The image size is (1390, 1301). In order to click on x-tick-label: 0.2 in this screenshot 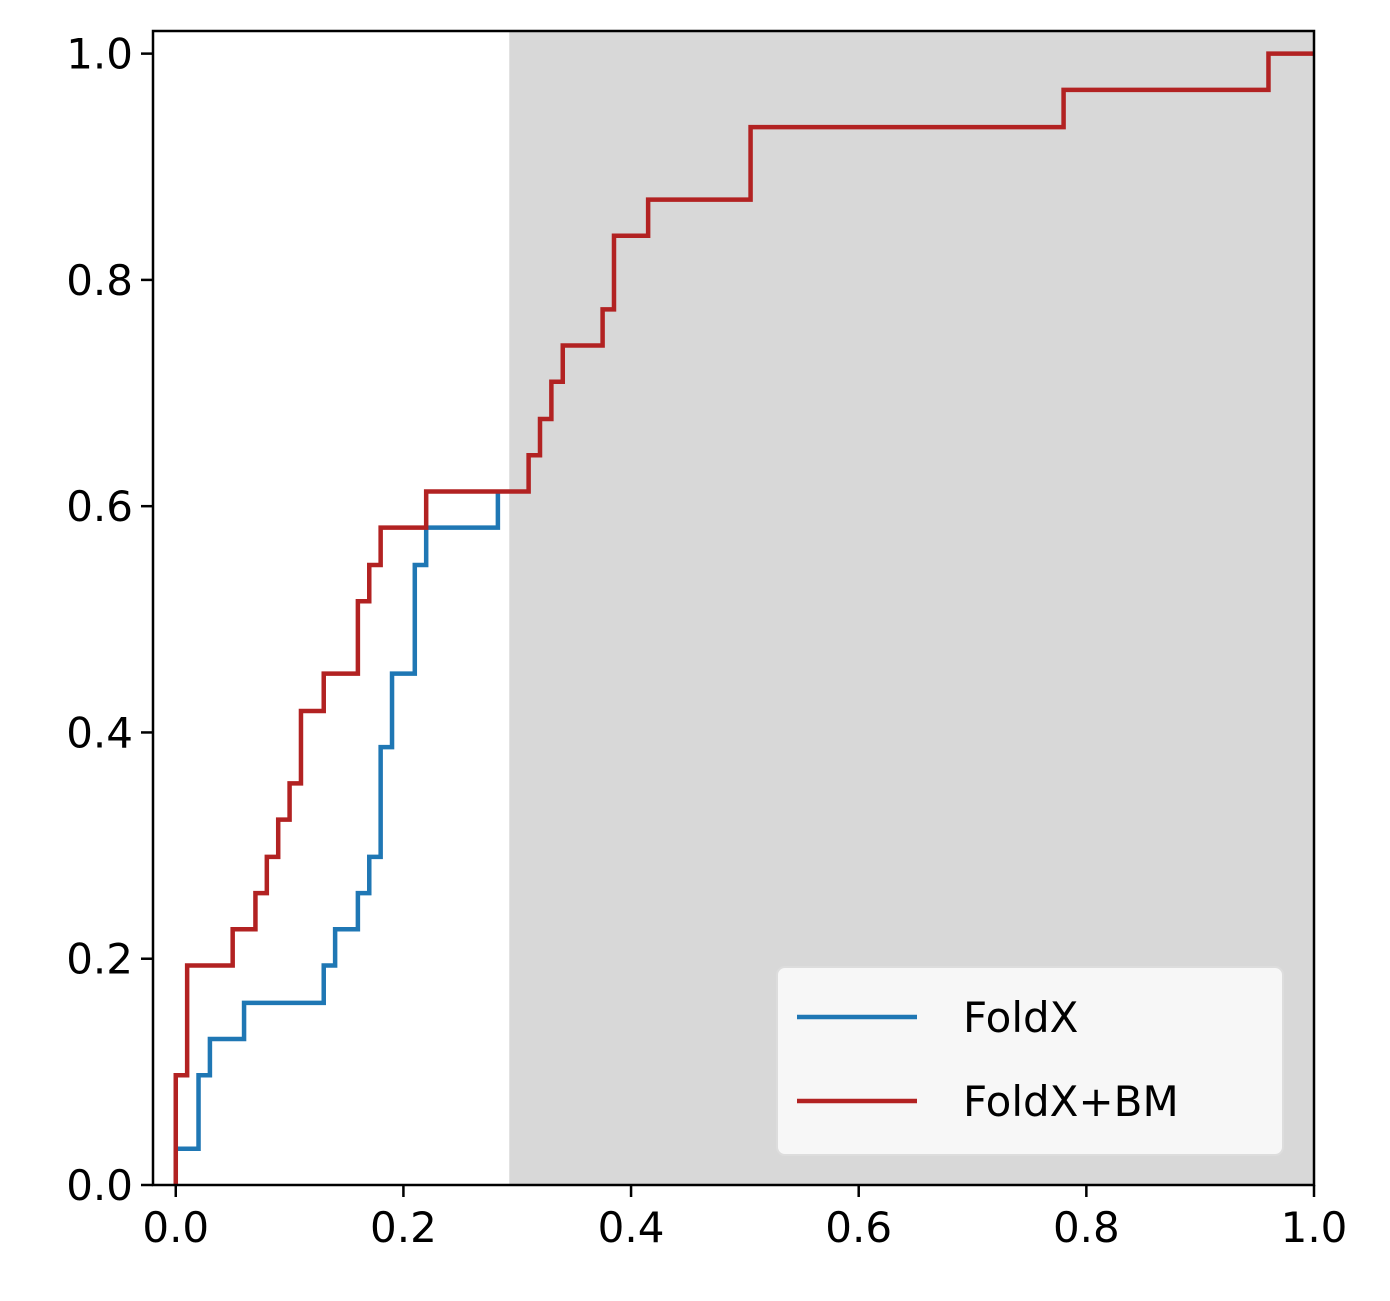, I will do `click(403, 1227)`.